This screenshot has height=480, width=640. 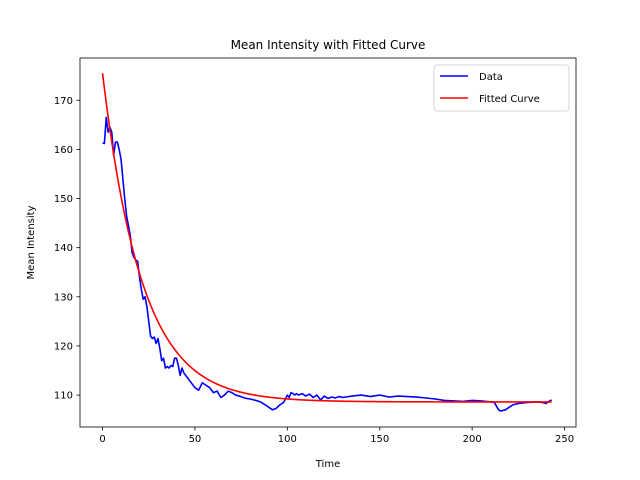 What do you see at coordinates (63, 396) in the screenshot?
I see `y-tick-label: 110` at bounding box center [63, 396].